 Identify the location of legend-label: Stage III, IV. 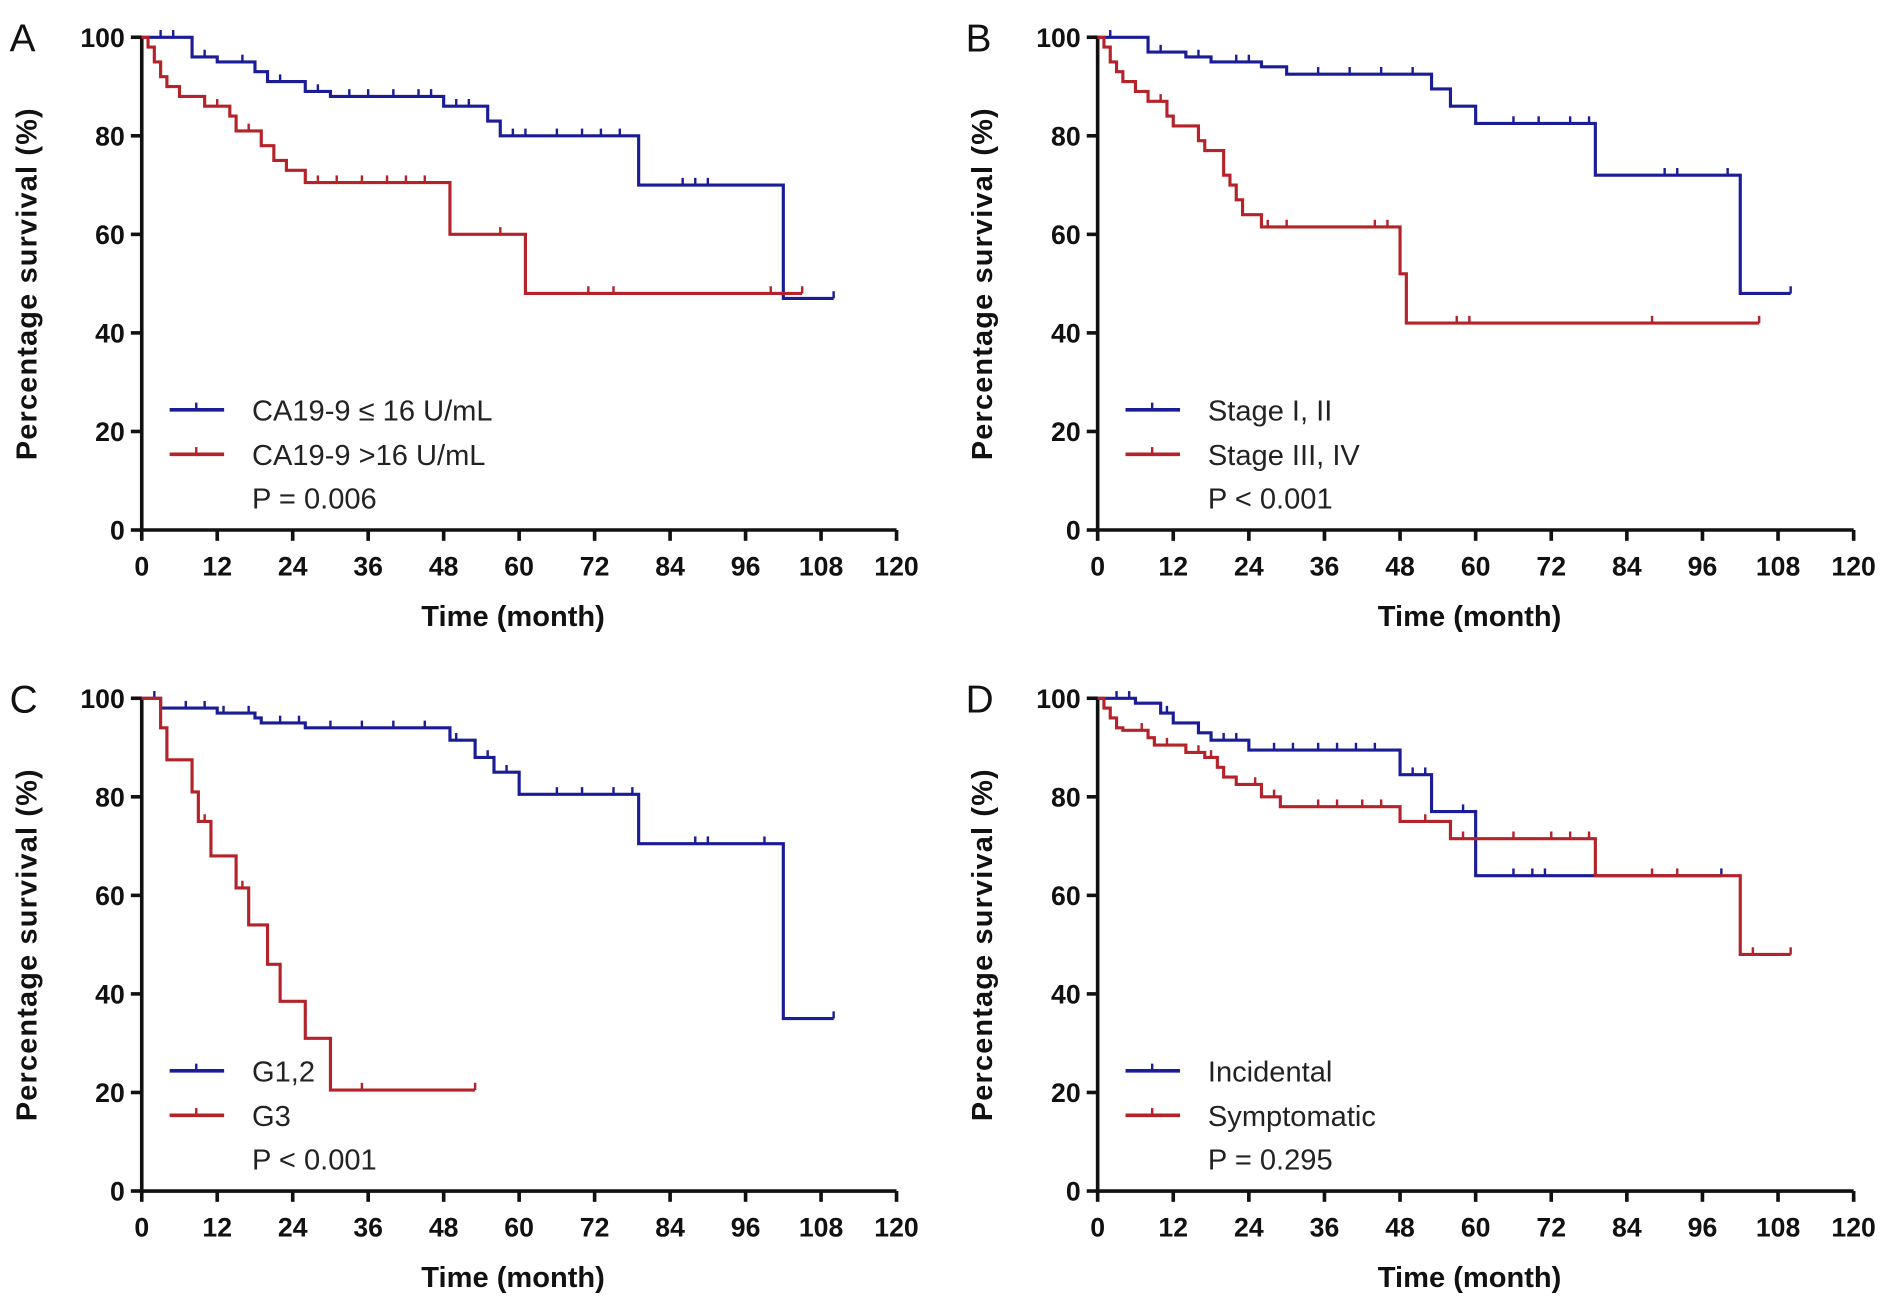
(1284, 456).